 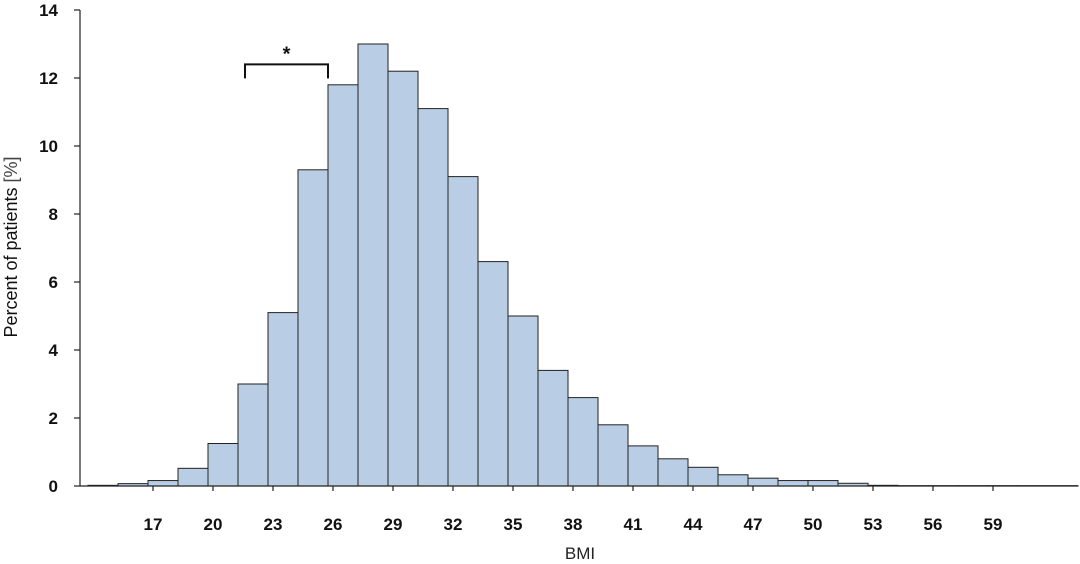 What do you see at coordinates (573, 524) in the screenshot?
I see `x-tick-label: 38` at bounding box center [573, 524].